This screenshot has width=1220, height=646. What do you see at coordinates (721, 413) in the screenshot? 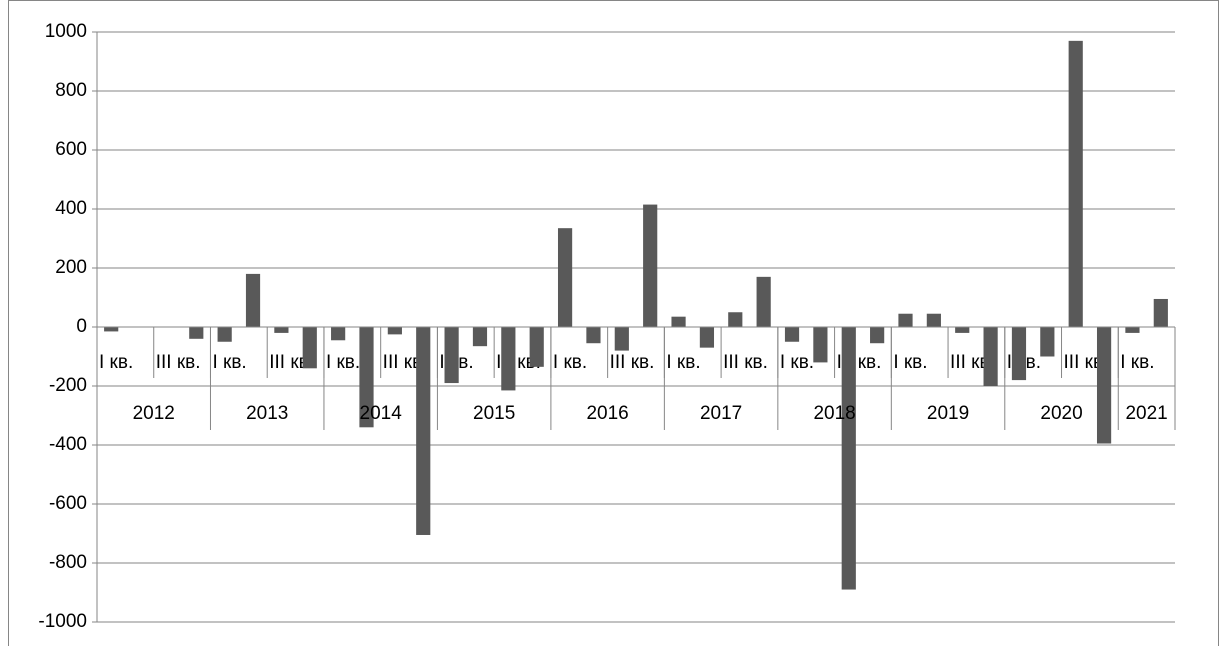
I see `year-label: 2017` at bounding box center [721, 413].